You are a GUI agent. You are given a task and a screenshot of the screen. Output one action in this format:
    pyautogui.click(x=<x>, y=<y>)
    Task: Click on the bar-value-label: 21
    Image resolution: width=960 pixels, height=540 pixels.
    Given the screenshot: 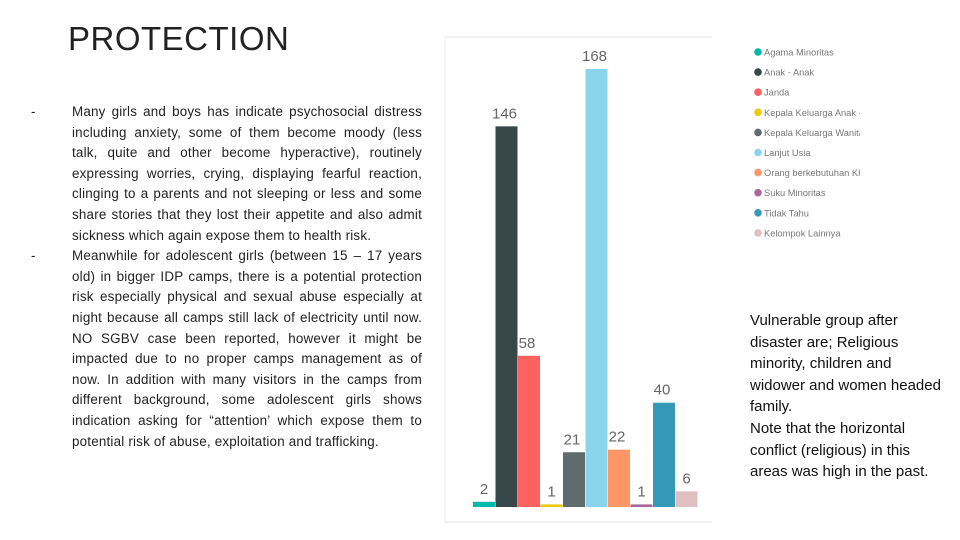 What is the action you would take?
    pyautogui.click(x=572, y=439)
    